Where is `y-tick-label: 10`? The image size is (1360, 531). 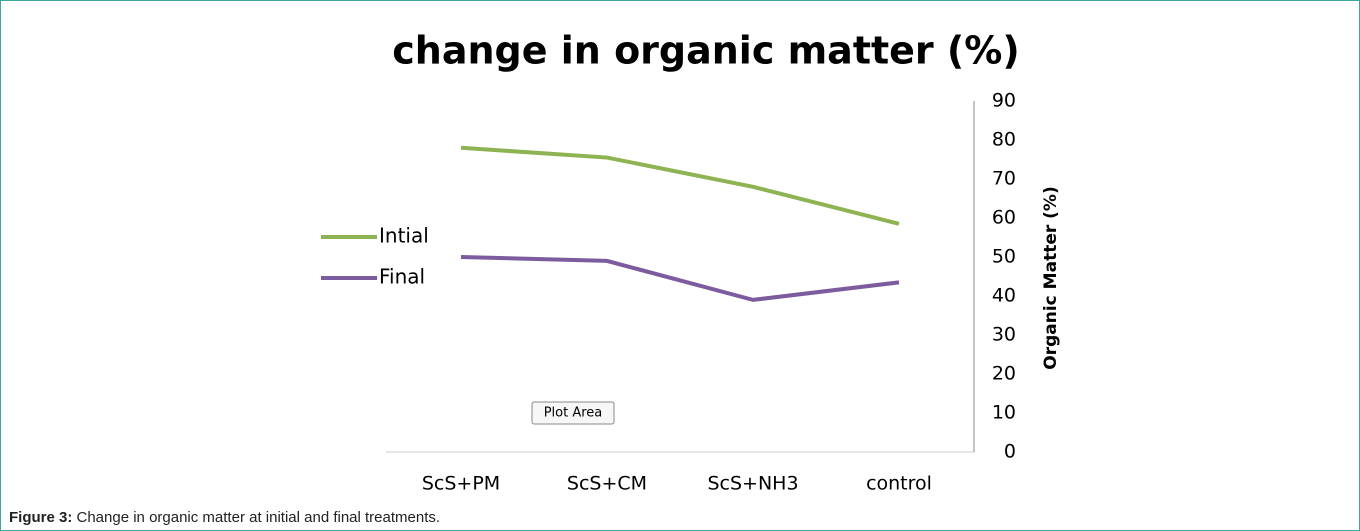
y-tick-label: 10 is located at coordinates (1004, 413).